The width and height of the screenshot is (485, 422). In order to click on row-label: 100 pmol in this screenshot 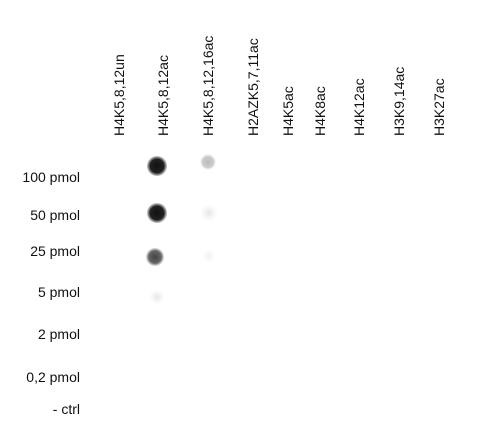, I will do `click(51, 177)`.